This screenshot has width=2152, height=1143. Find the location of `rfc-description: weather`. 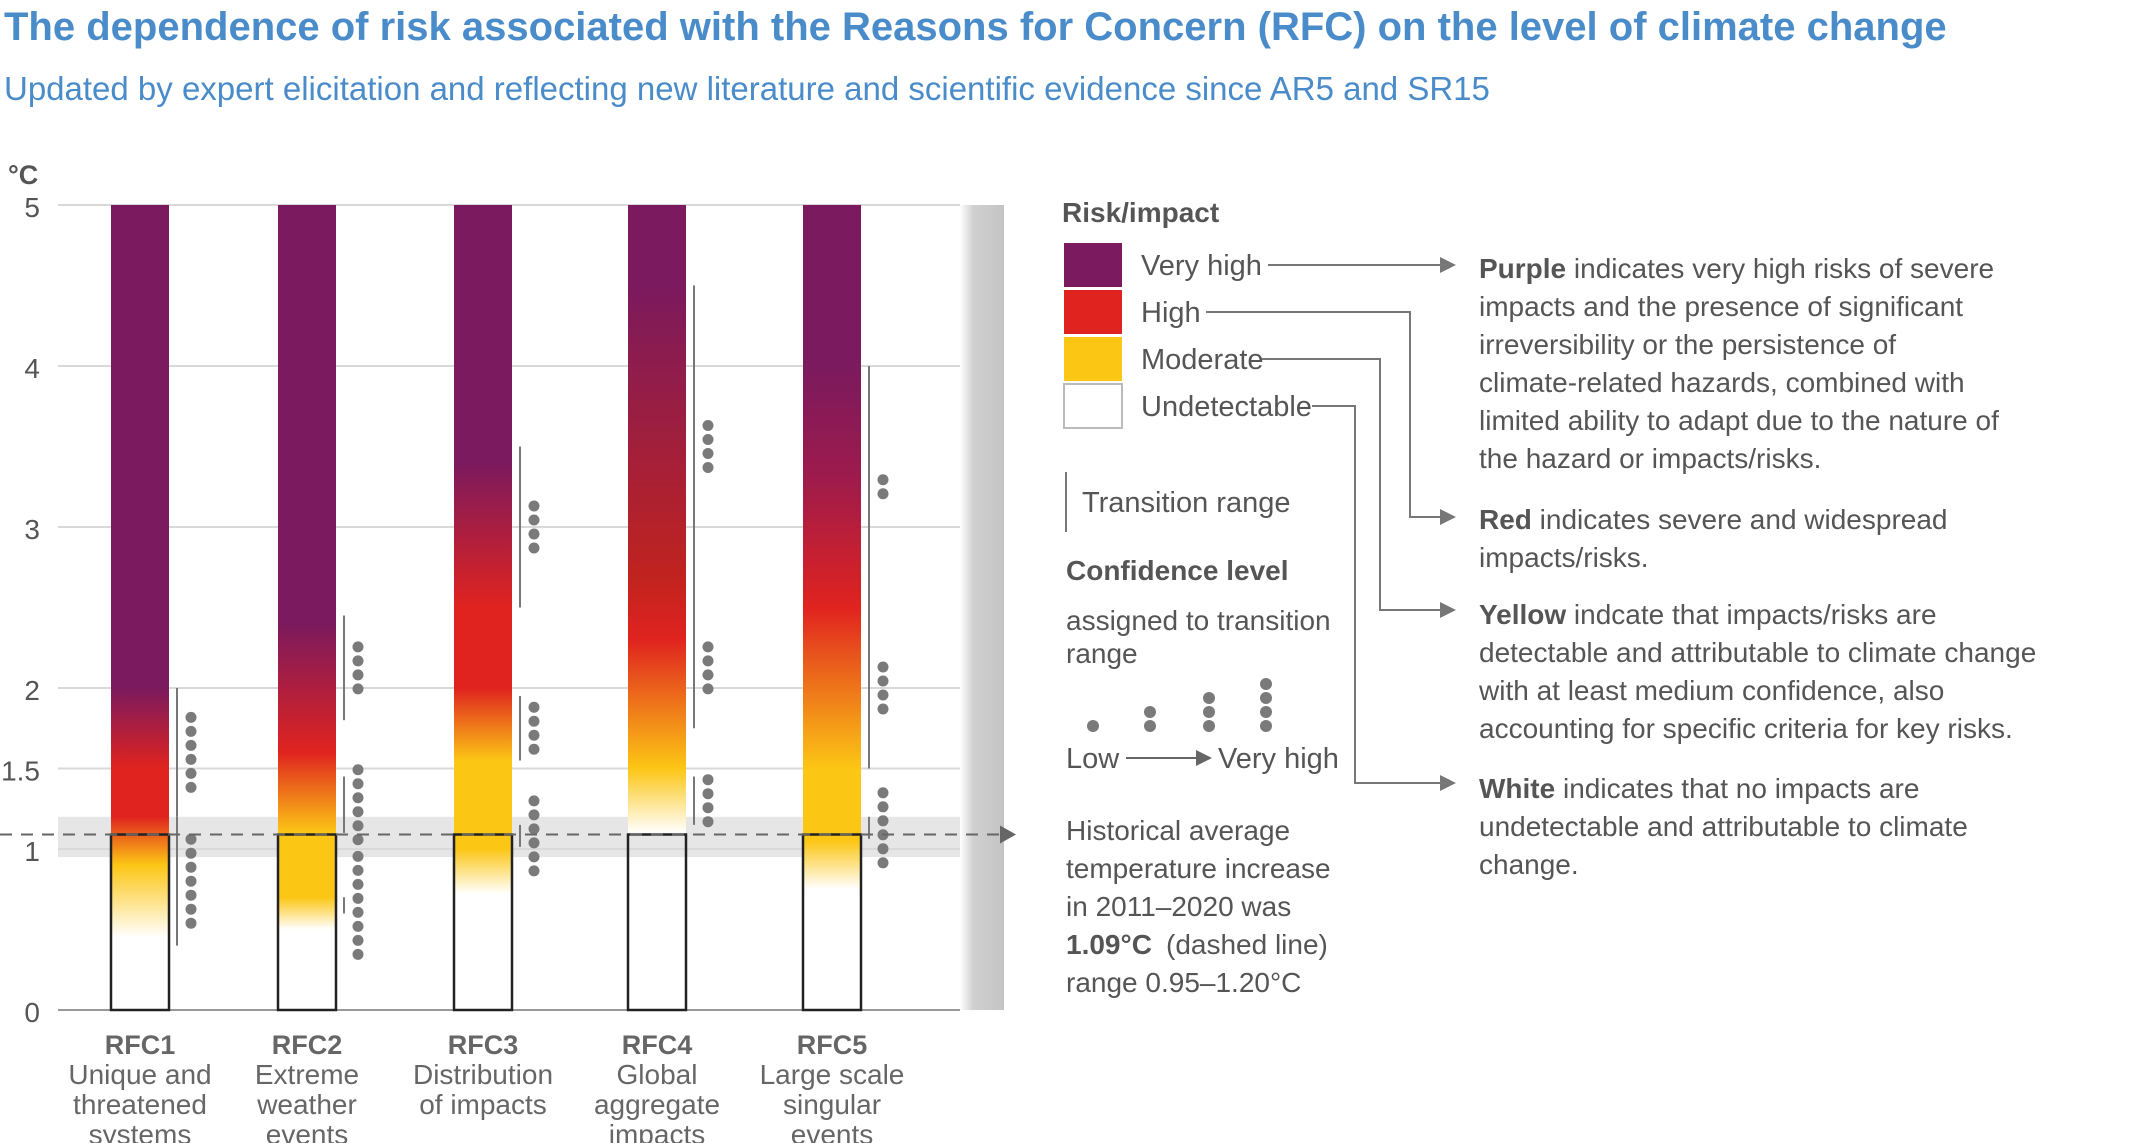

rfc-description: weather is located at coordinates (306, 1104).